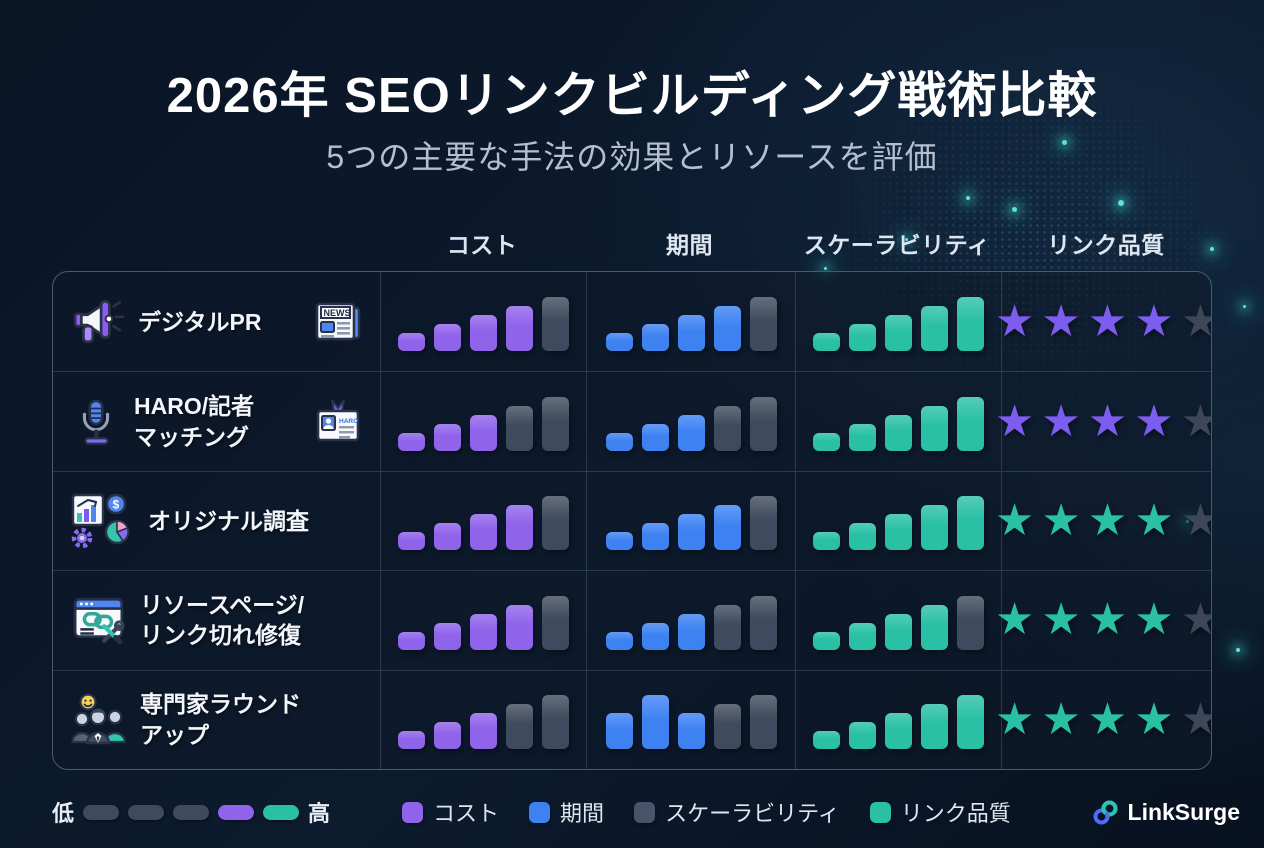 This screenshot has height=848, width=1264. What do you see at coordinates (338, 322) in the screenshot?
I see `newspaper-icon: NEWS` at bounding box center [338, 322].